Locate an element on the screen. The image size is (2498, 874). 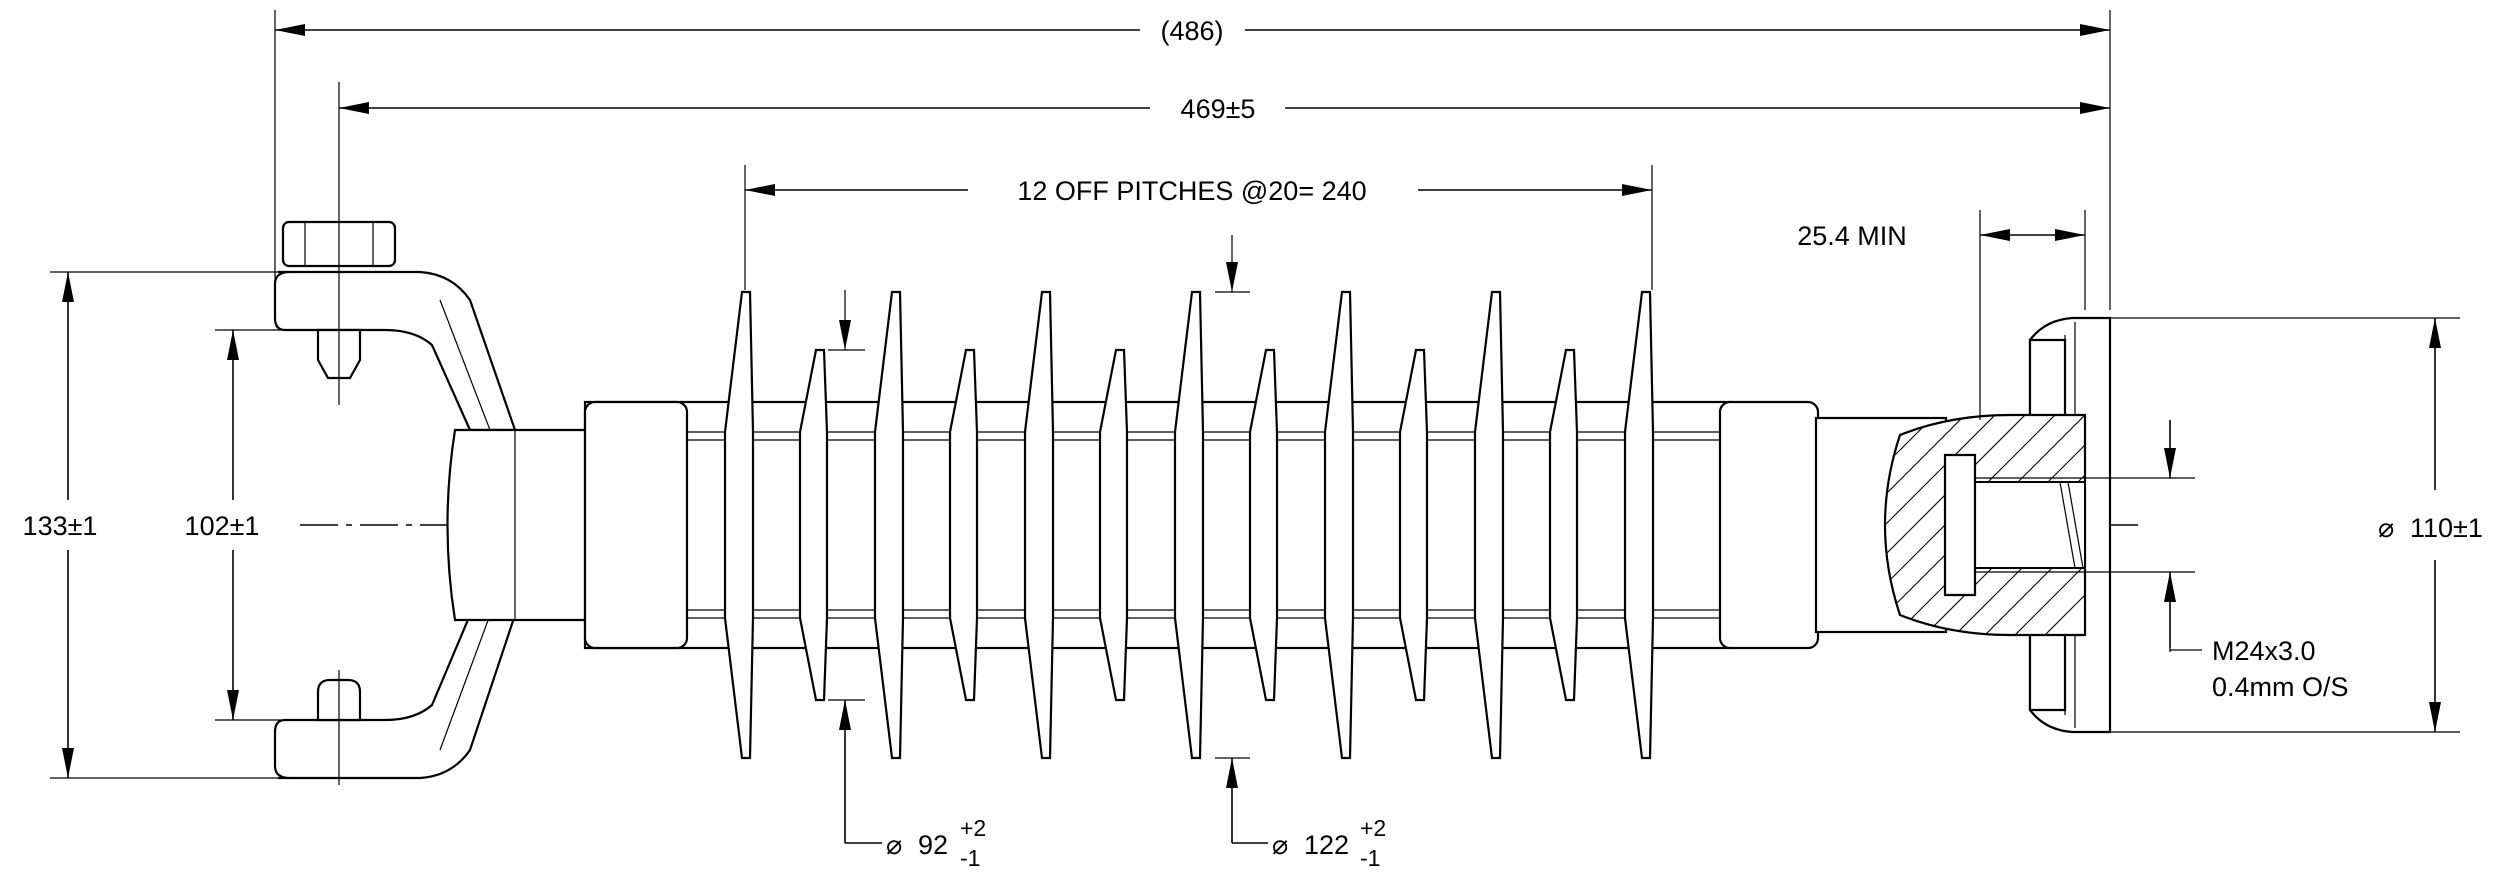
dimension-inner-height: 102±1 is located at coordinates (235, 525).